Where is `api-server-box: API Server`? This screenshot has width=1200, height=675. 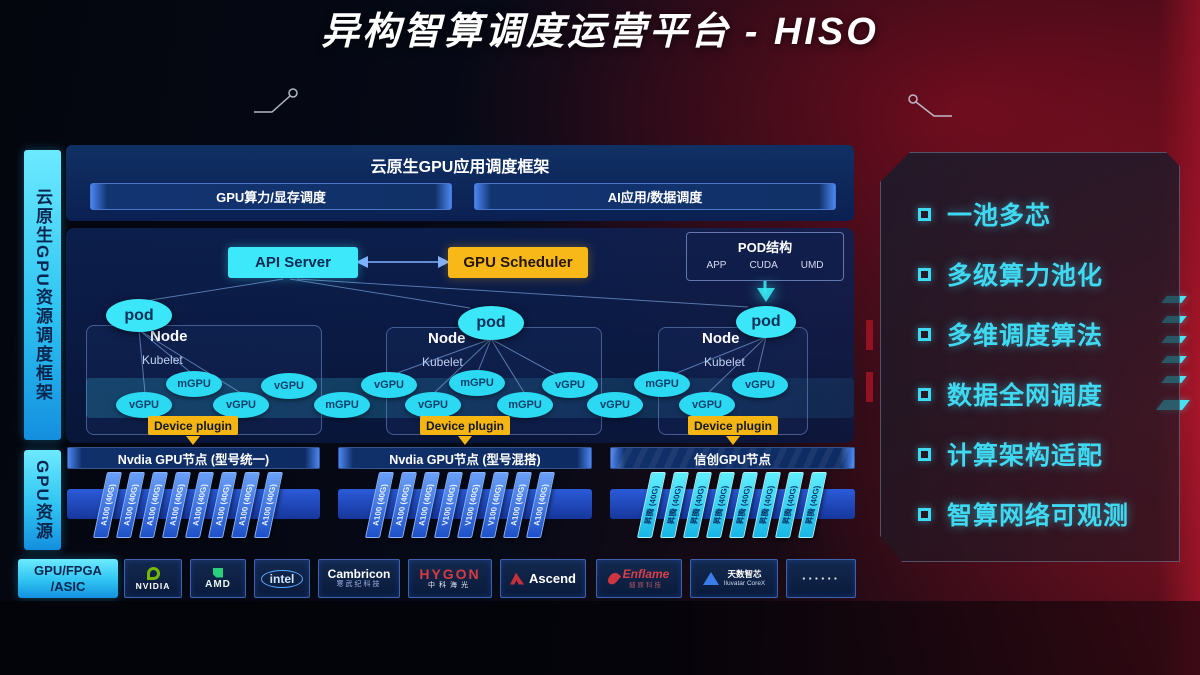
api-server-box: API Server is located at coordinates (293, 262).